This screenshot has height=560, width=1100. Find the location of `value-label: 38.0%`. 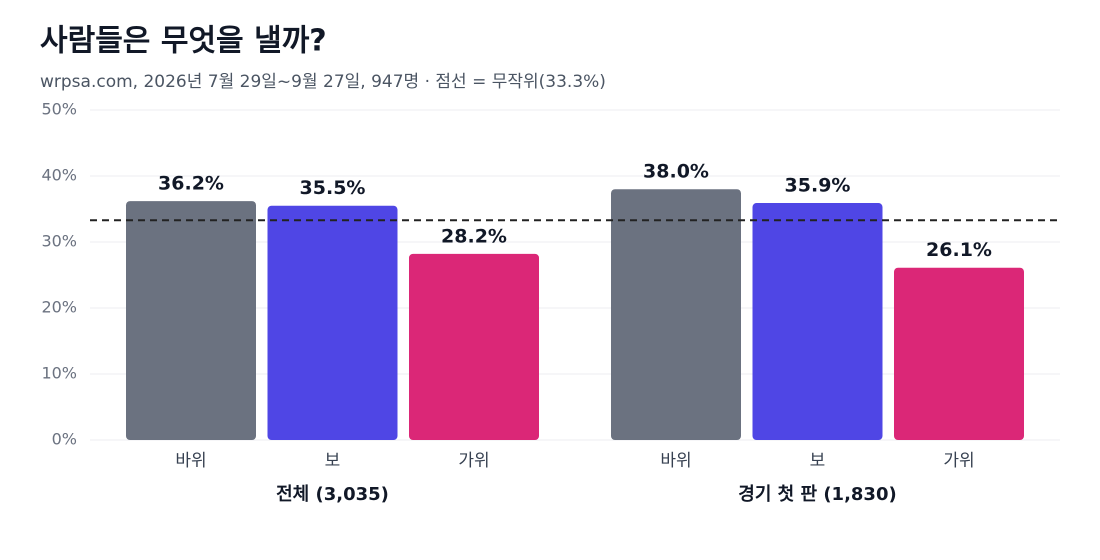

value-label: 38.0% is located at coordinates (676, 172).